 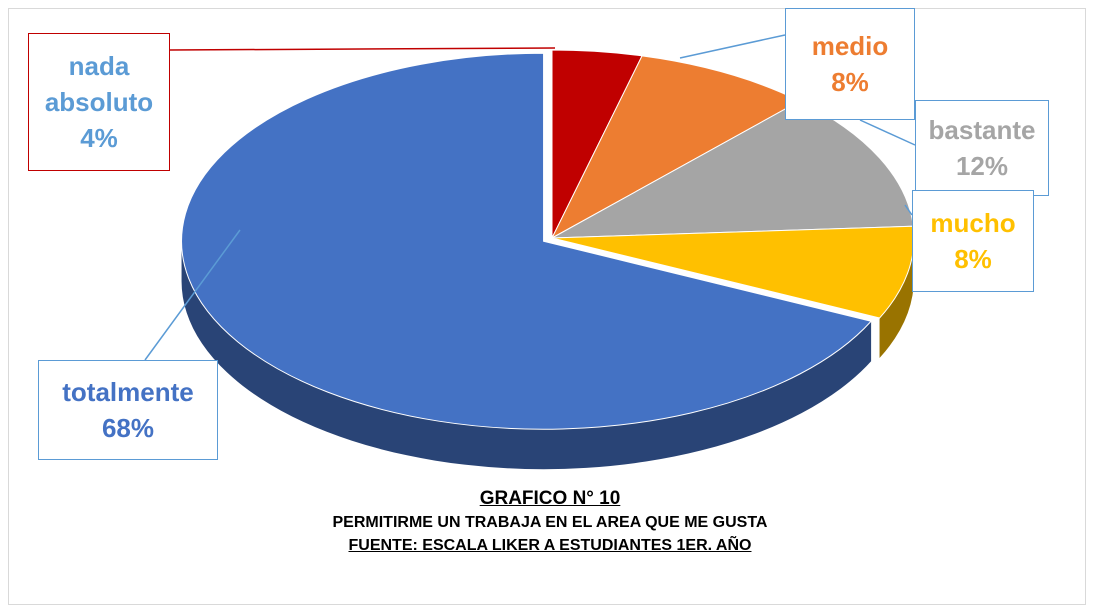 I want to click on category: totalmente, so click(x=128, y=392).